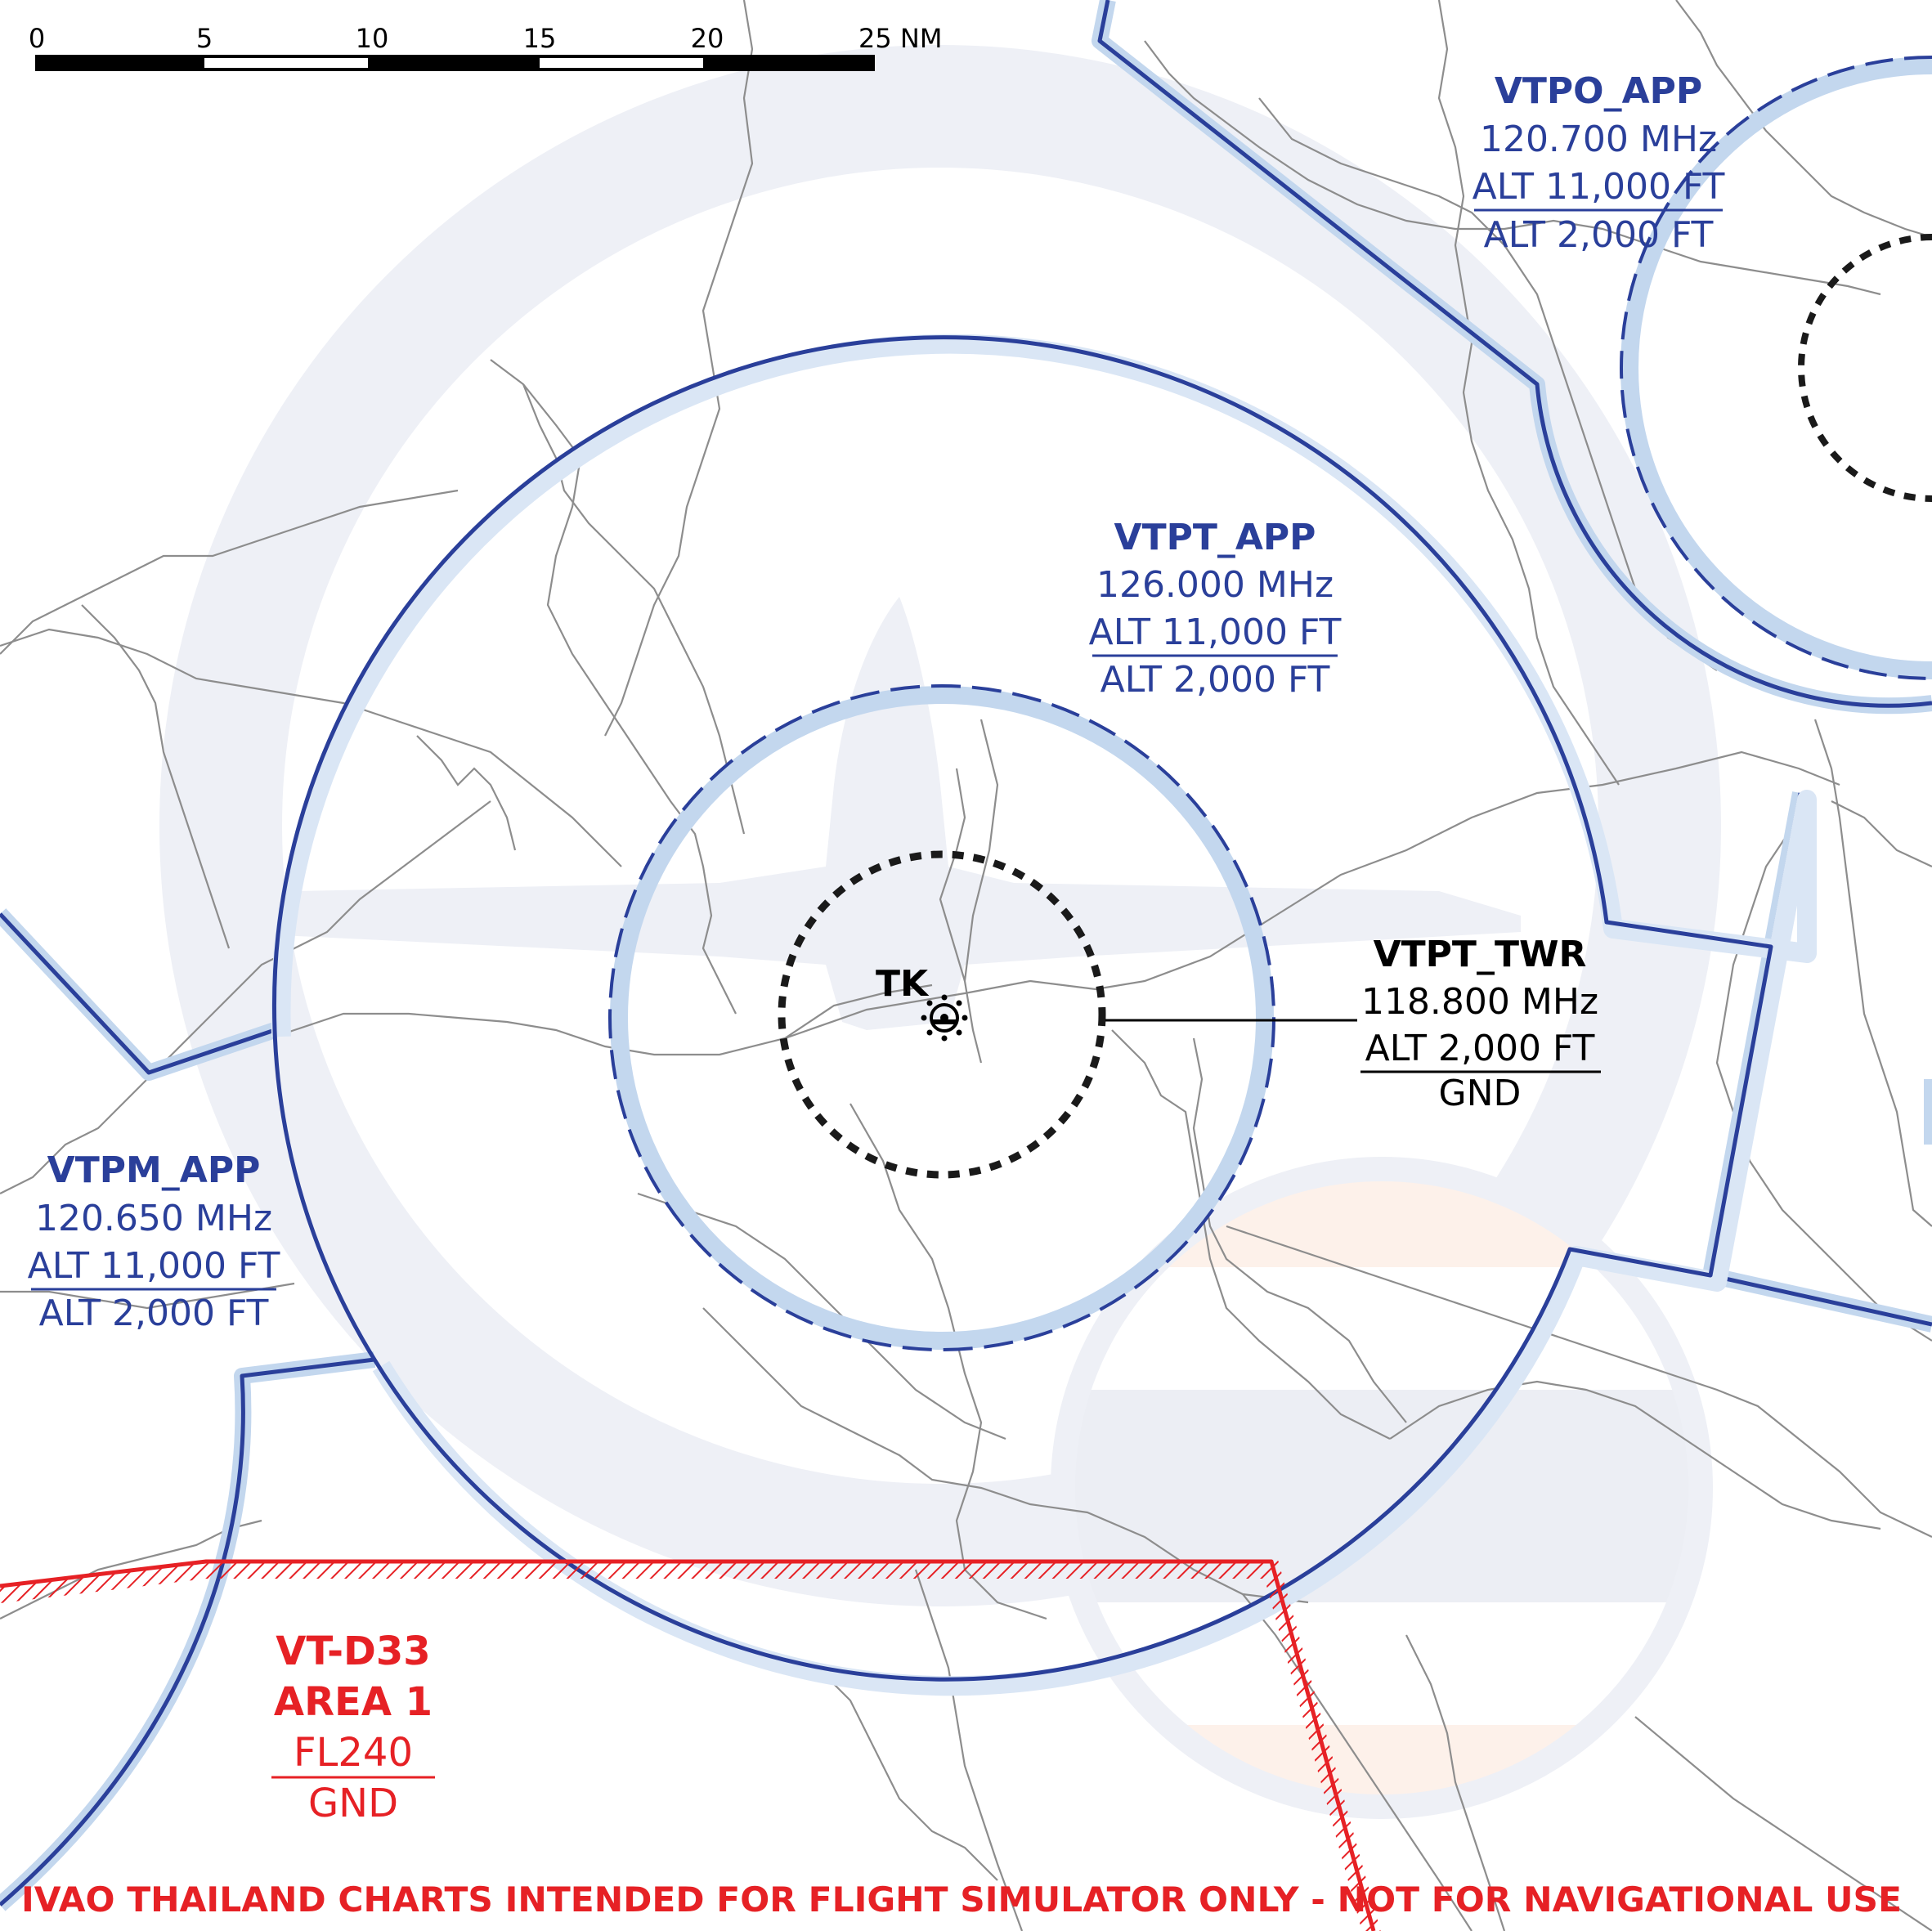 The width and height of the screenshot is (1932, 1931). What do you see at coordinates (1598, 91) in the screenshot?
I see `vtpo-app-name: VTPO_APP` at bounding box center [1598, 91].